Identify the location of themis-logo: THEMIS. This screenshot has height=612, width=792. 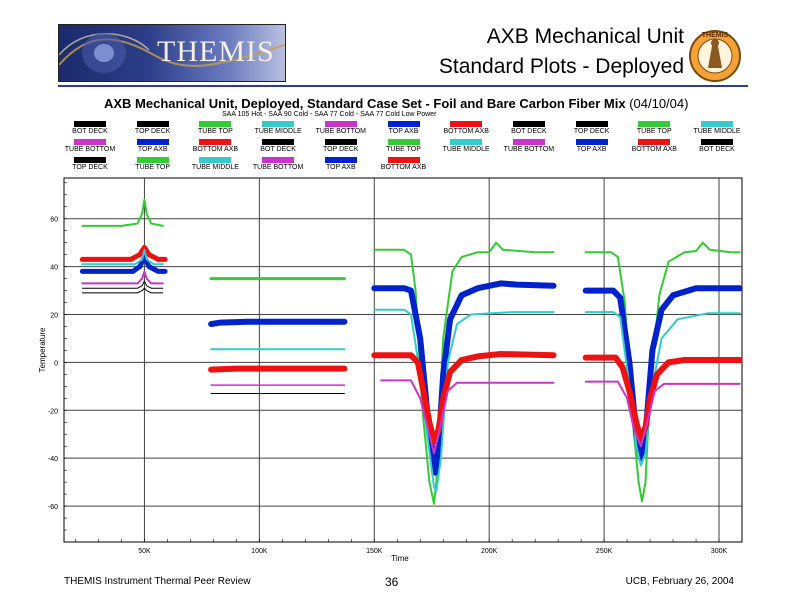
(172, 53).